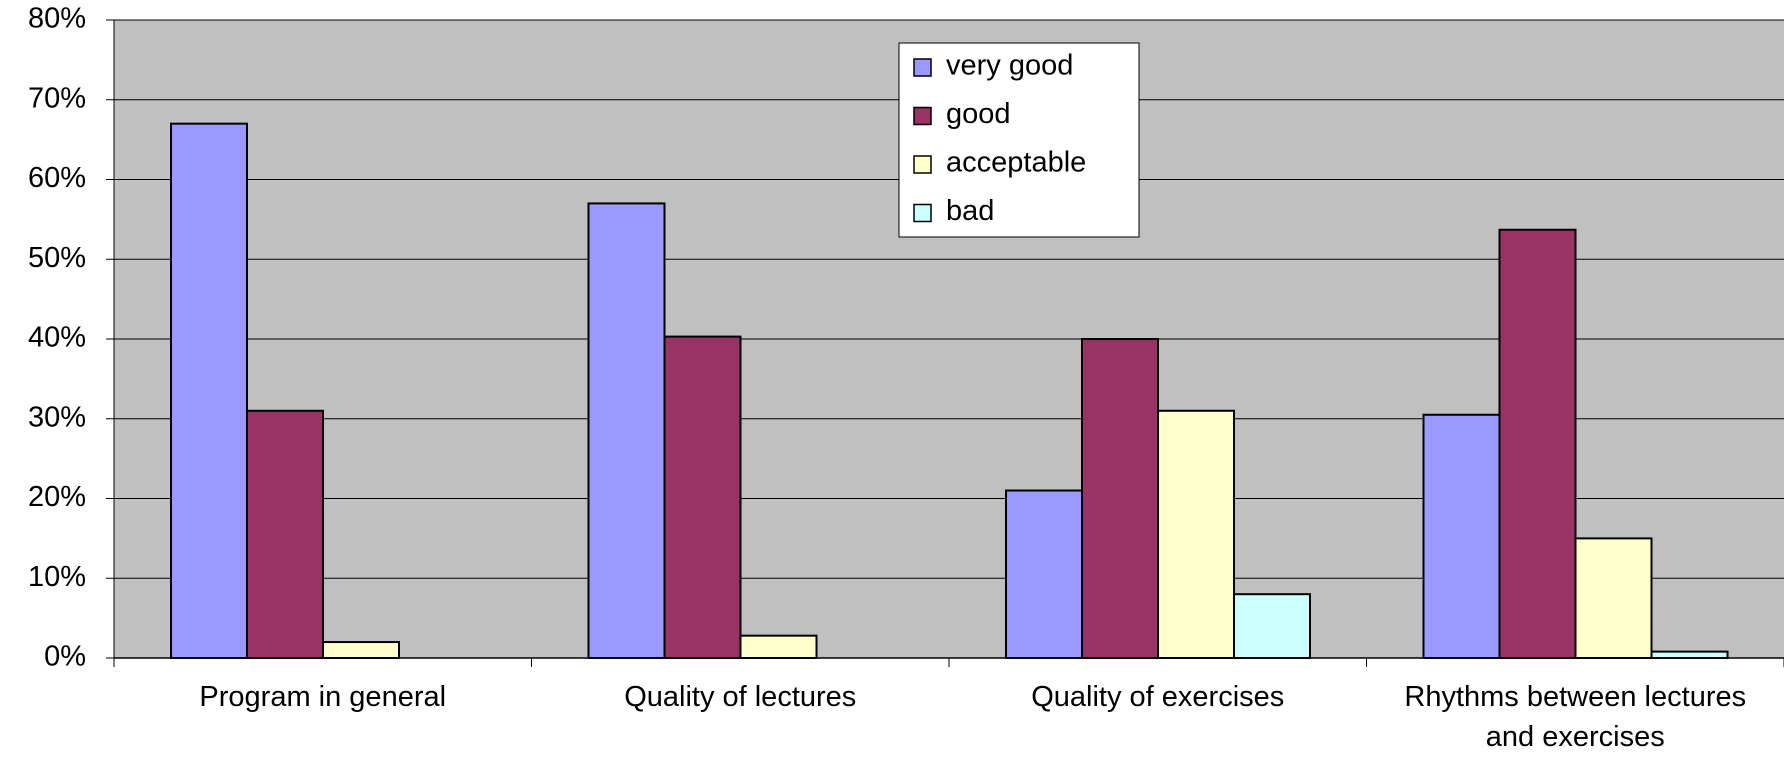  What do you see at coordinates (1016, 163) in the screenshot?
I see `legend-label: acceptable` at bounding box center [1016, 163].